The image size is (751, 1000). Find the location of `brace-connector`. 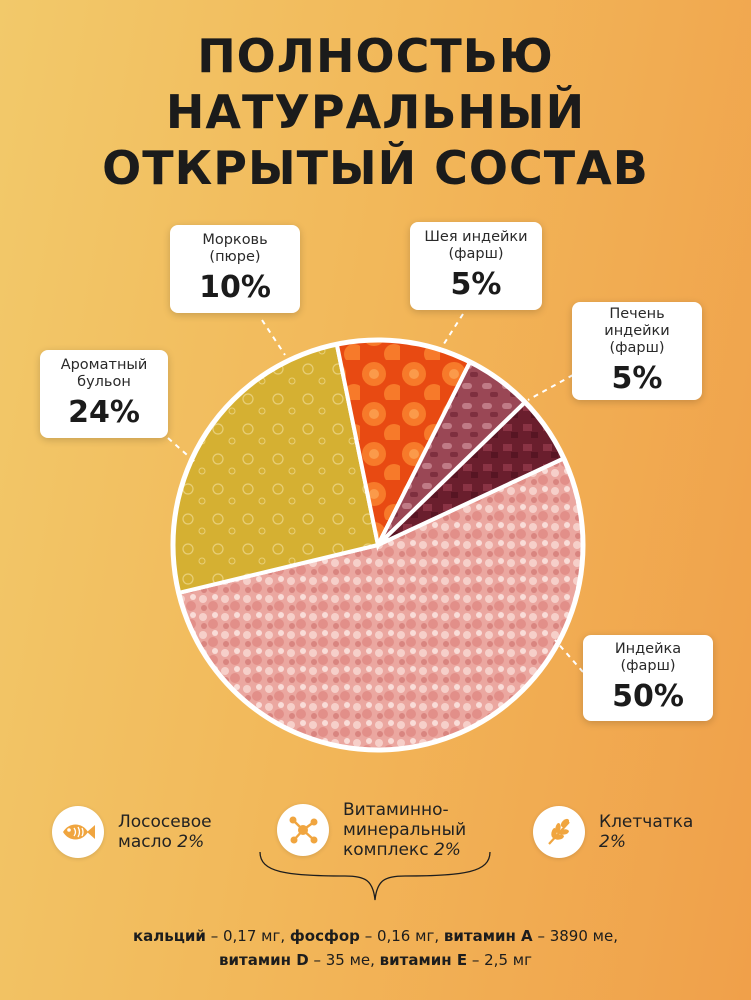

brace-connector is located at coordinates (375, 876).